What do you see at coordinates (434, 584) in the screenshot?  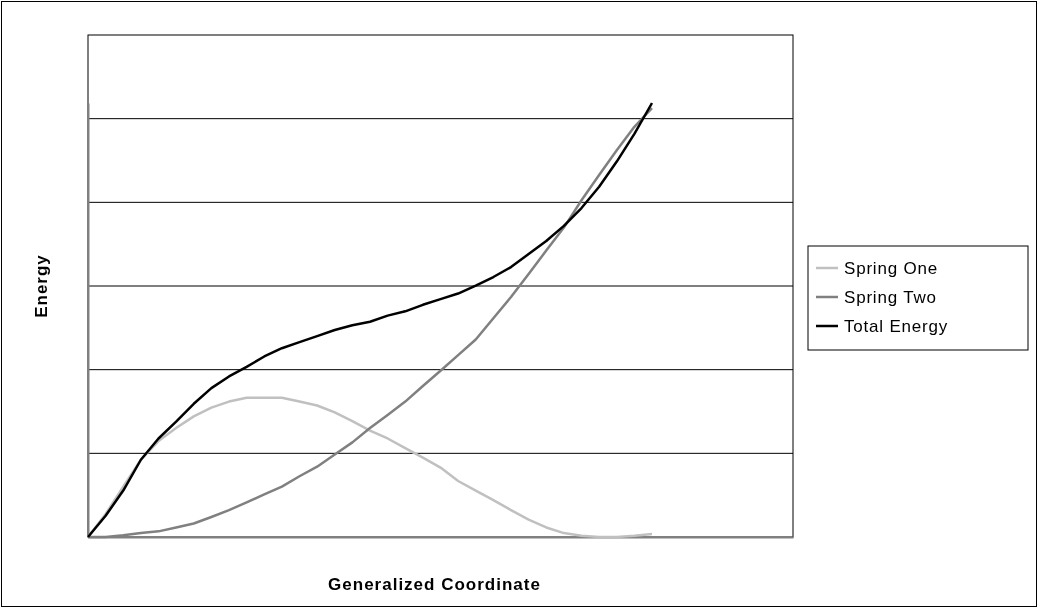 I see `x-axis-title: Generalized Coordinate` at bounding box center [434, 584].